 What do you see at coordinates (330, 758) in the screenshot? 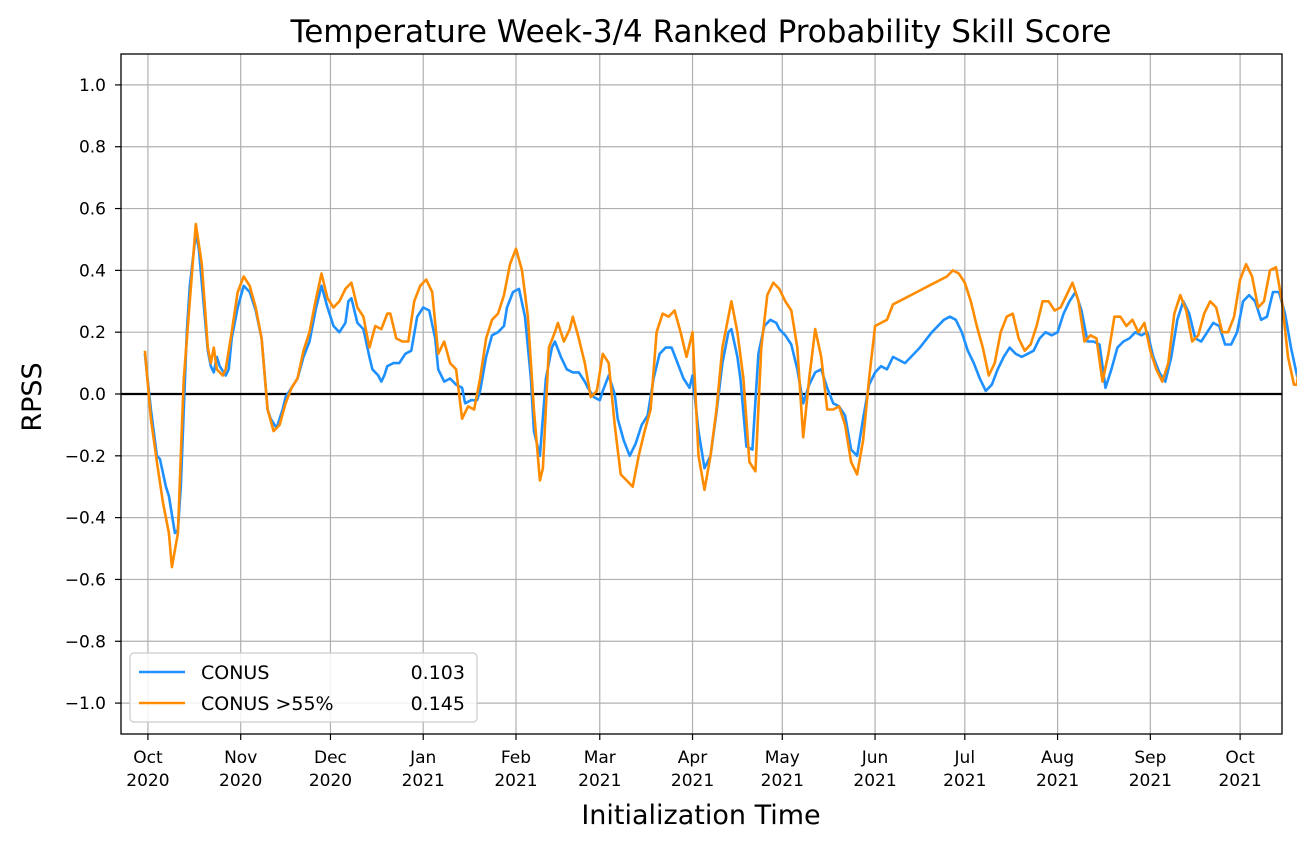
I see `x-tick-month-label: Dec` at bounding box center [330, 758].